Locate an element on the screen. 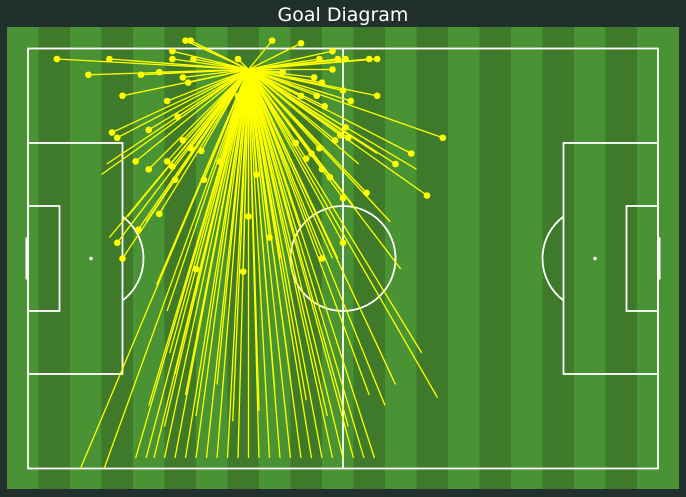 This screenshot has height=497, width=686. right-penalty-spot is located at coordinates (595, 258).